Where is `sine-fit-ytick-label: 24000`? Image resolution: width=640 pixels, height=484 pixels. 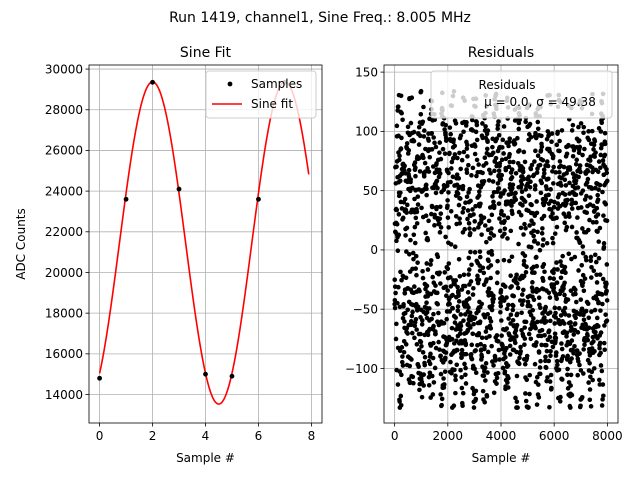 sine-fit-ytick-label: 24000 is located at coordinates (64, 191).